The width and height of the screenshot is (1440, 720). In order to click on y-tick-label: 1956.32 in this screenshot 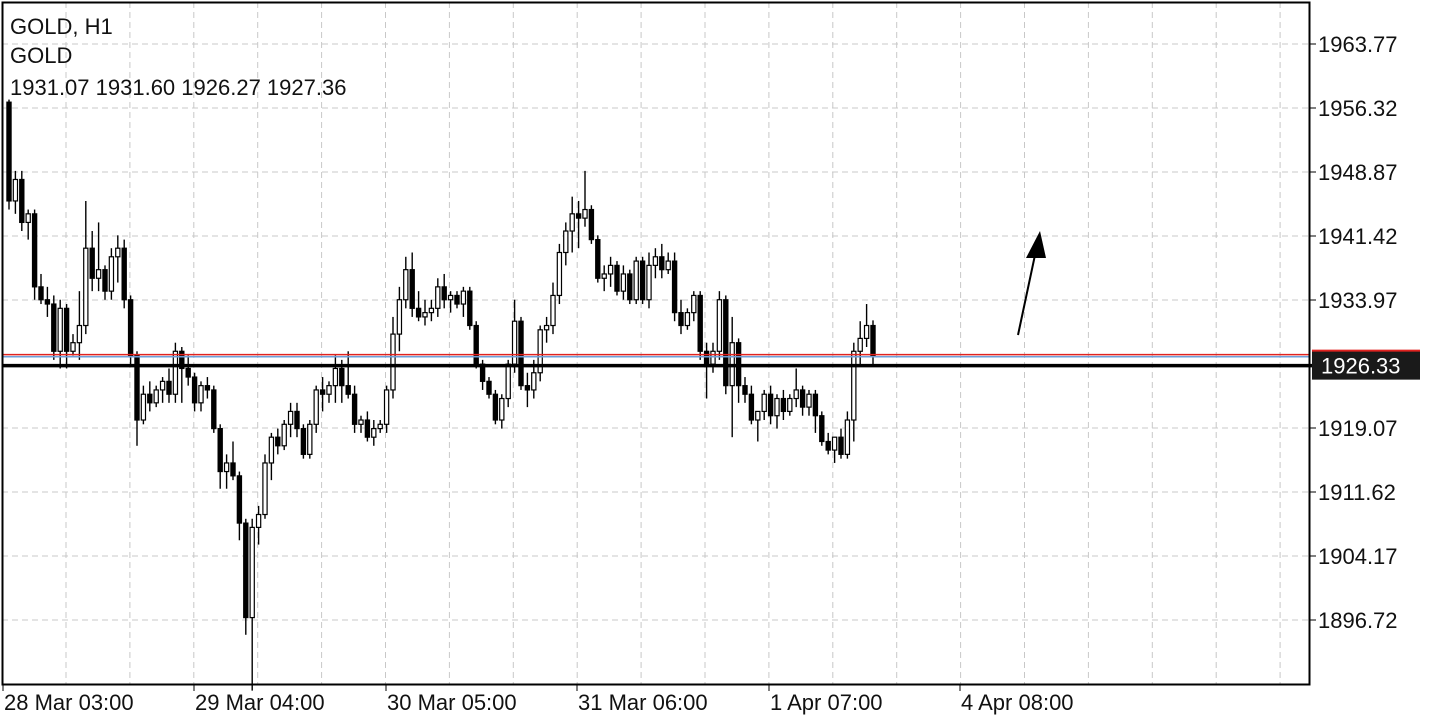, I will do `click(1358, 108)`.